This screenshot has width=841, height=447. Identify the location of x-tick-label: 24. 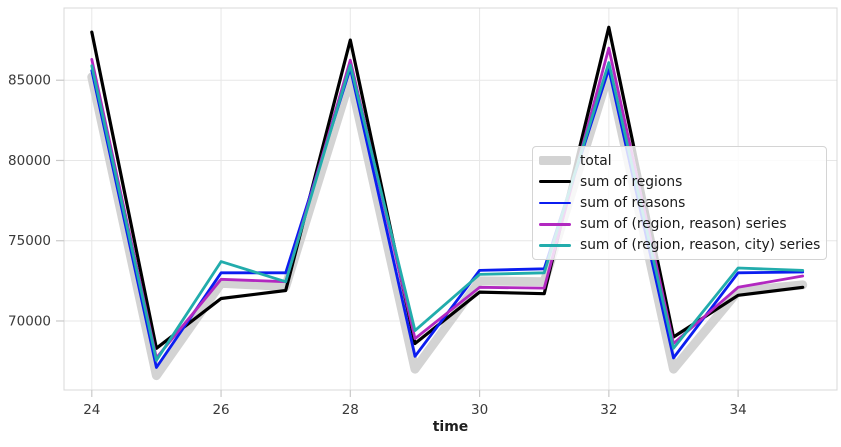
(91, 410).